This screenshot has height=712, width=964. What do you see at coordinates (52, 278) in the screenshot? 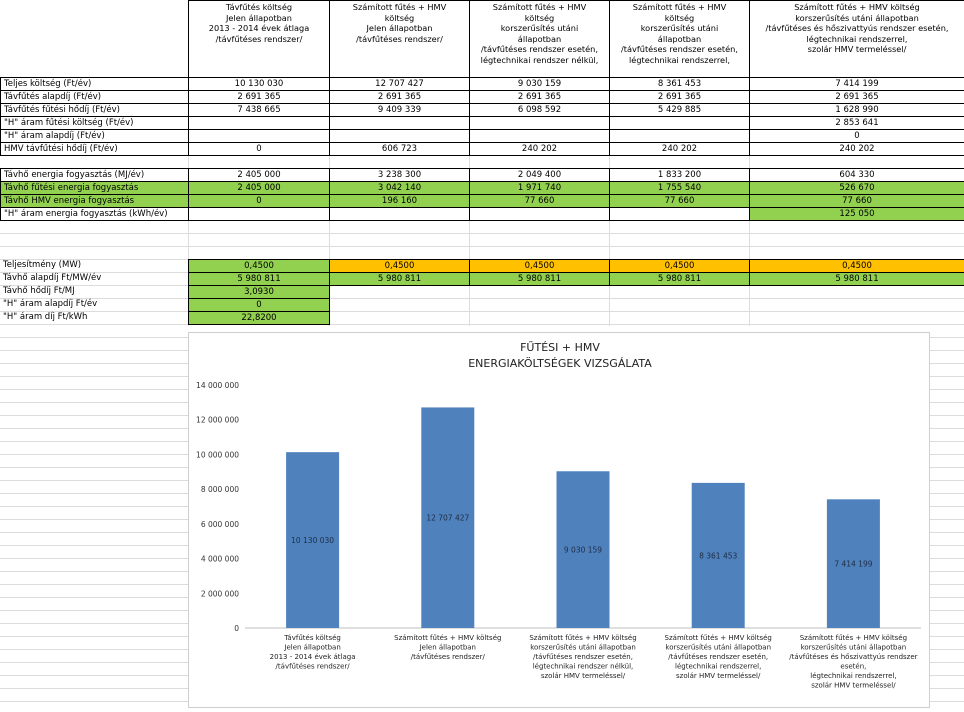
I see `row-label: Távhő alapdíj Ft/MW/év` at bounding box center [52, 278].